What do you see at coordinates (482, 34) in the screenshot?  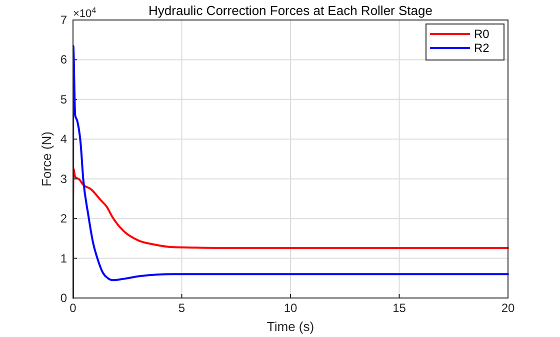 I see `legend-label: R0` at bounding box center [482, 34].